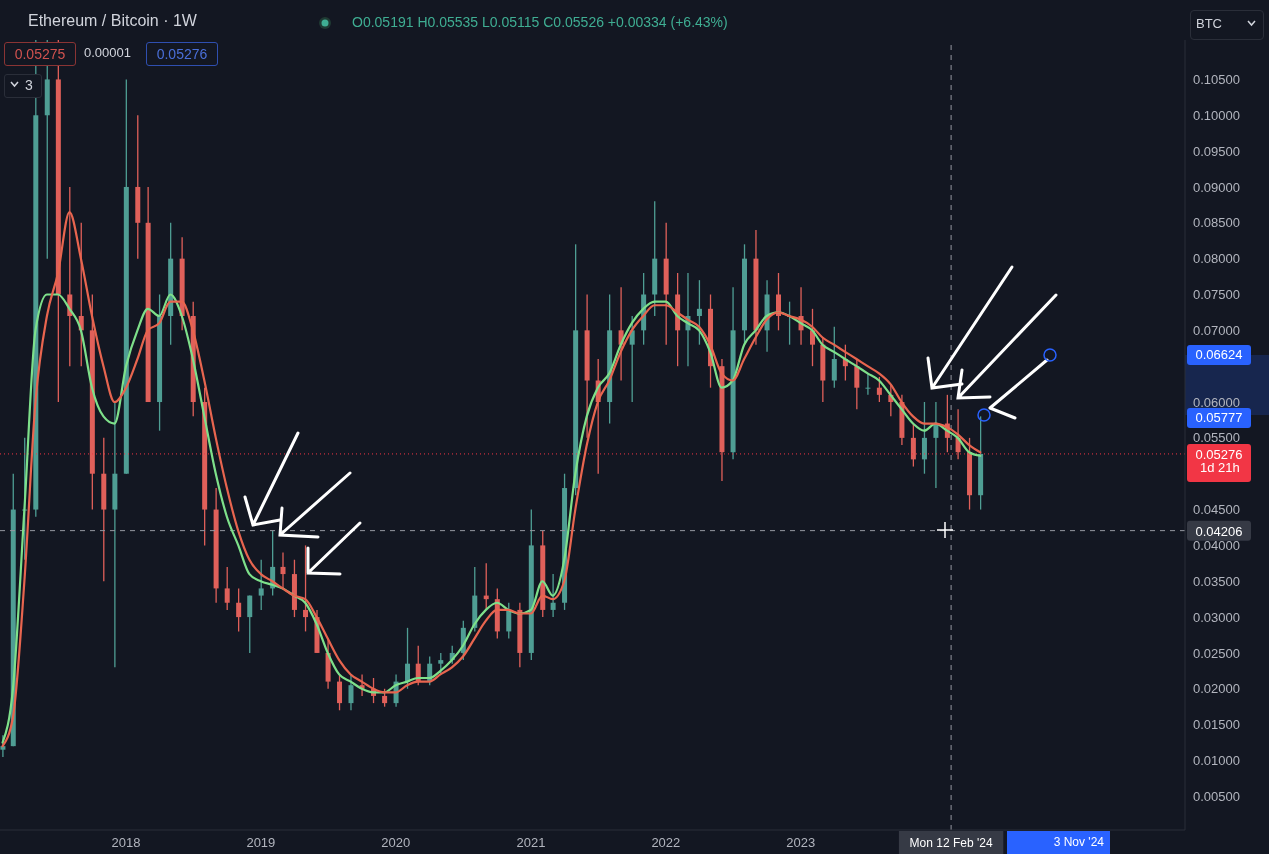 Image resolution: width=1269 pixels, height=854 pixels. I want to click on y-tick-label: 0.02500, so click(1216, 653).